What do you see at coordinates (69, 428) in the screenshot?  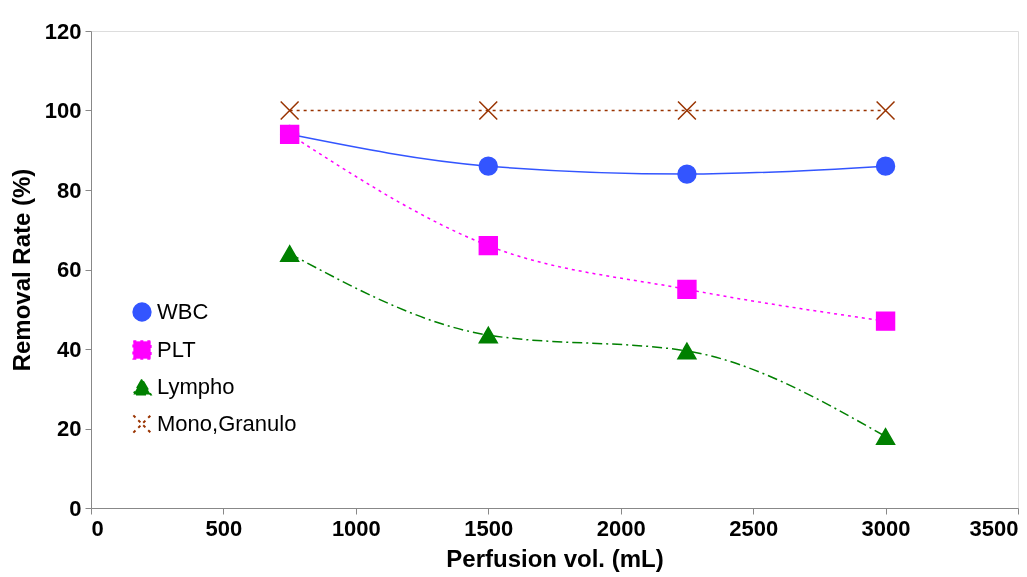 I see `y-tick-label: 20` at bounding box center [69, 428].